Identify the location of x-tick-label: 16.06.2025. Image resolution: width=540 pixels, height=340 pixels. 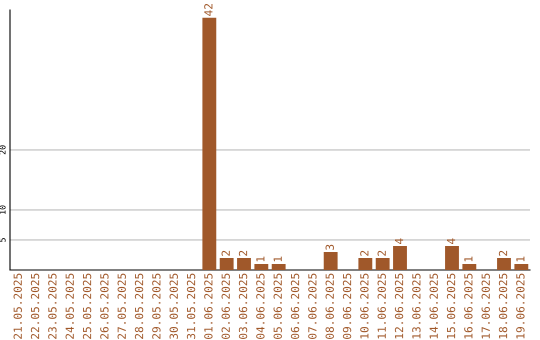
(468, 306).